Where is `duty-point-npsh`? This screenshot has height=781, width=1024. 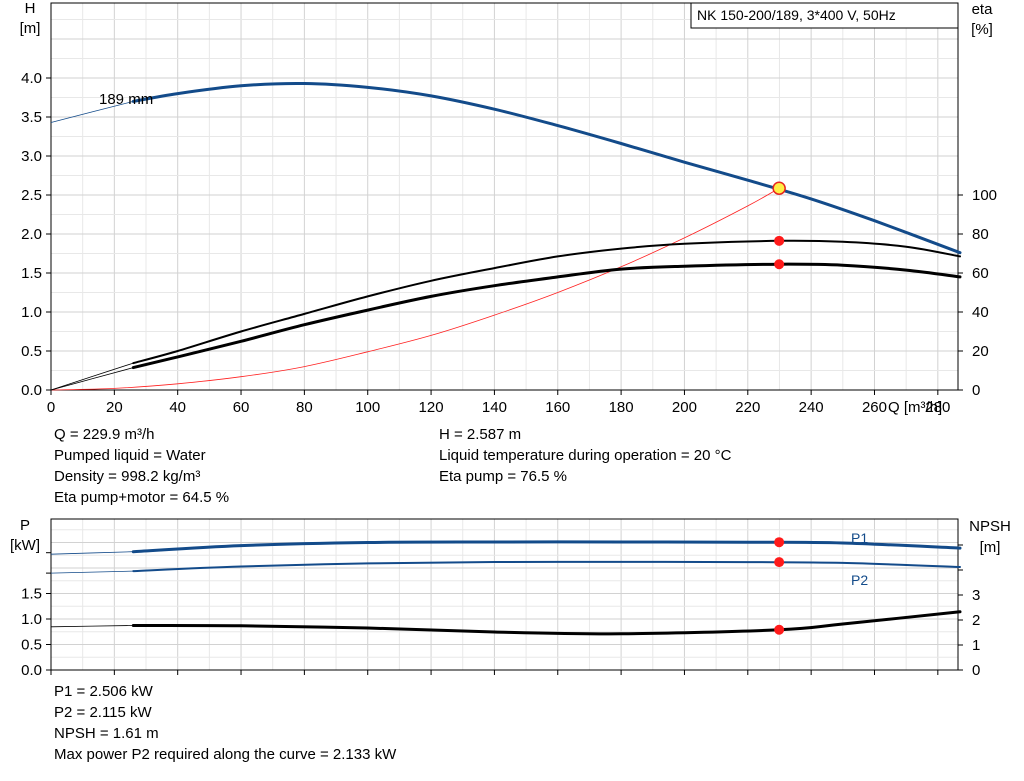 duty-point-npsh is located at coordinates (779, 629).